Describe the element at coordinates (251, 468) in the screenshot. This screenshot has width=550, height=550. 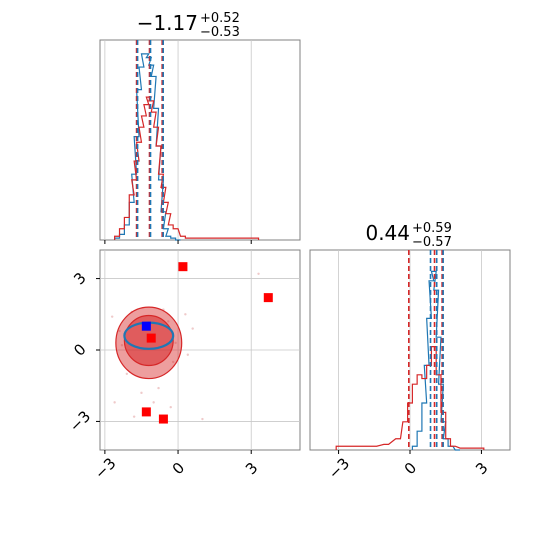
I see `panel-2-xtick-label-2: 3` at that location.